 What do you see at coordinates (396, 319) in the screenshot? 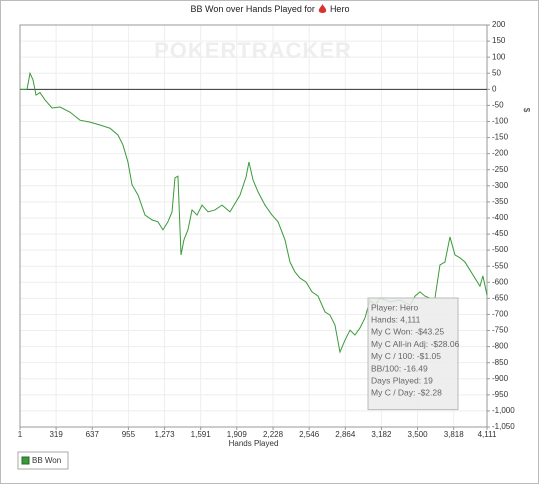
I see `tooltip-line: Hands: 4,111` at bounding box center [396, 319].